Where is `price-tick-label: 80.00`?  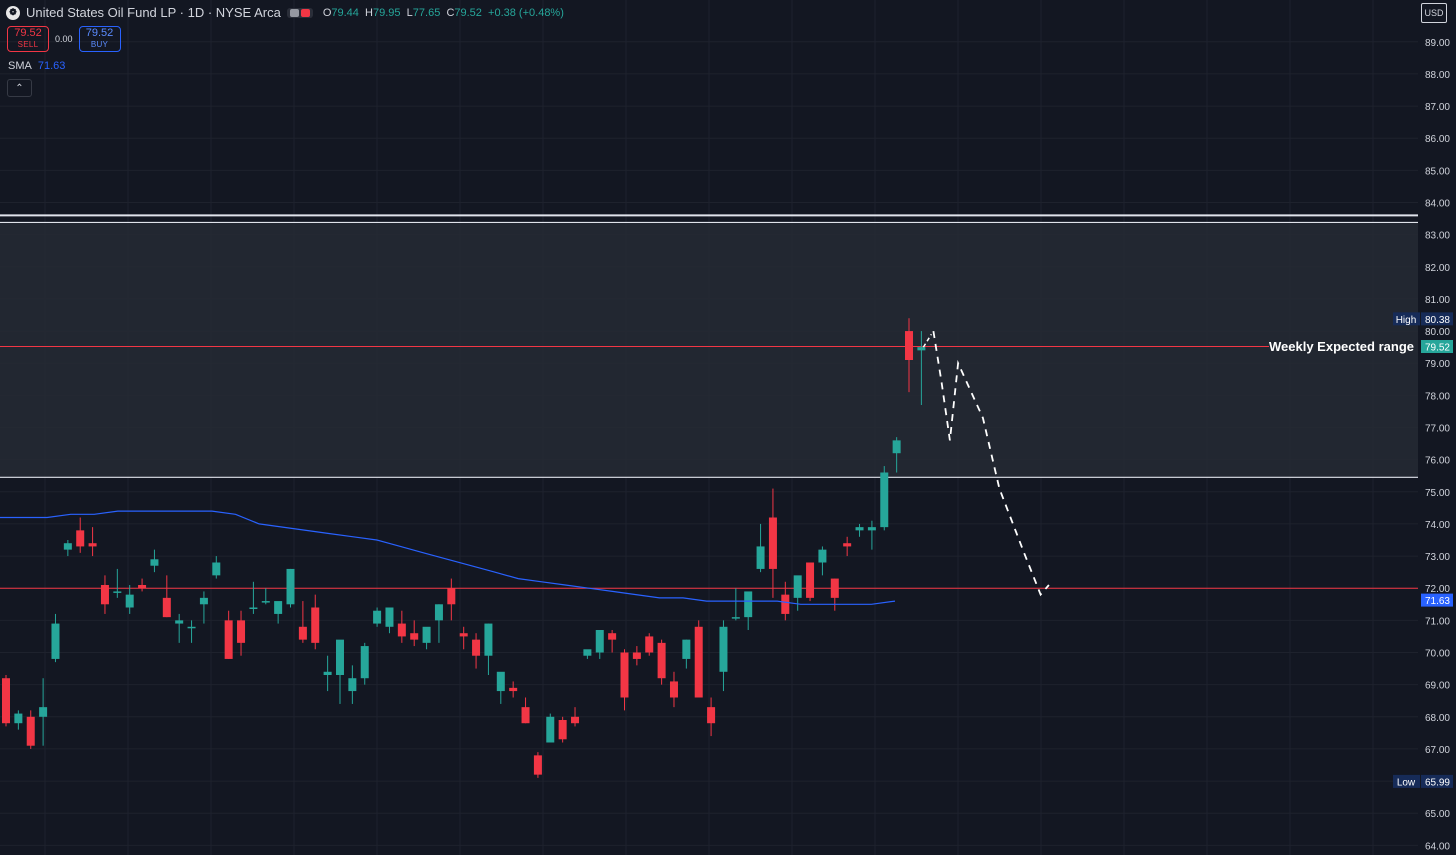 price-tick-label: 80.00 is located at coordinates (1437, 332).